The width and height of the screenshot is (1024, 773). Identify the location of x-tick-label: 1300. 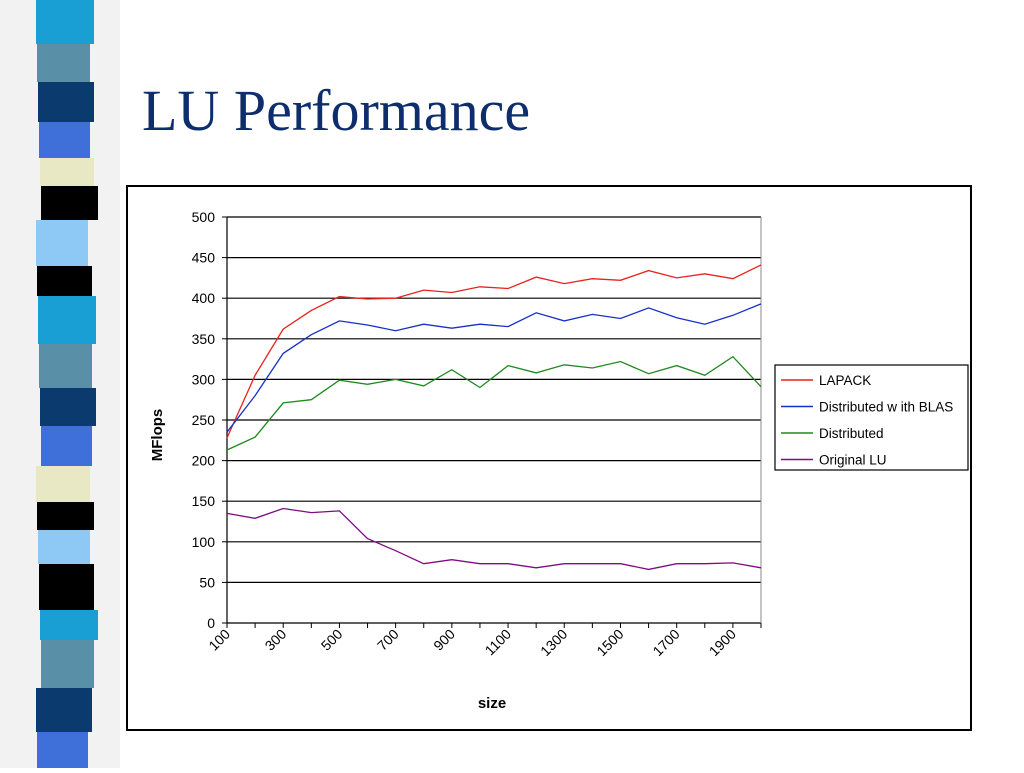
(553, 642).